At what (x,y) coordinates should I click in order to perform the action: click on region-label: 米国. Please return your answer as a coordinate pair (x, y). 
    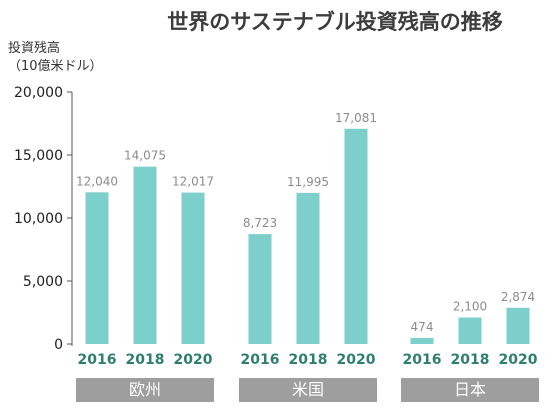
    Looking at the image, I should click on (308, 389).